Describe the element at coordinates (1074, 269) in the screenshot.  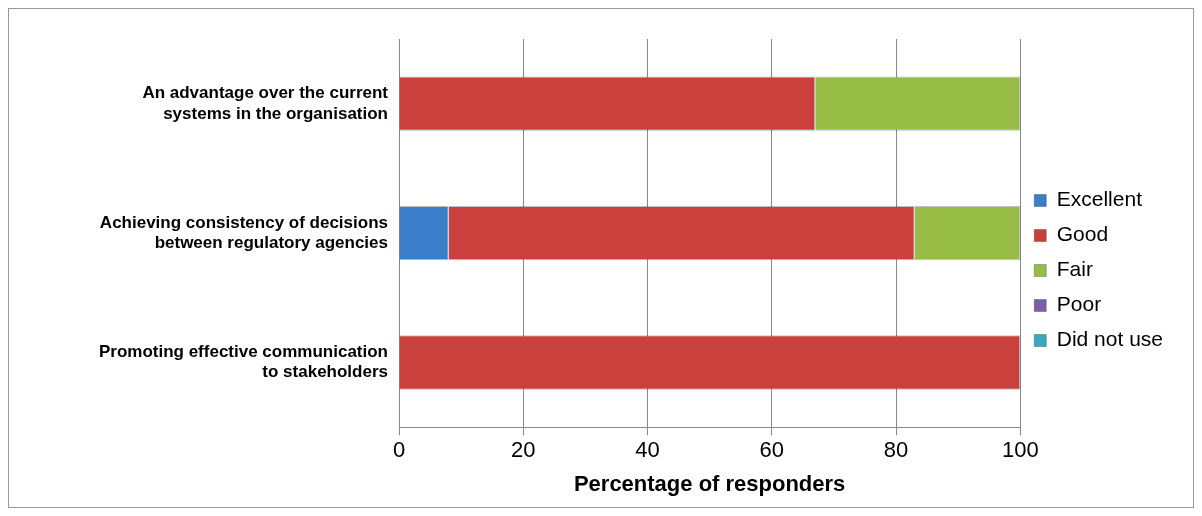
I see `legend-label: Fair` at that location.